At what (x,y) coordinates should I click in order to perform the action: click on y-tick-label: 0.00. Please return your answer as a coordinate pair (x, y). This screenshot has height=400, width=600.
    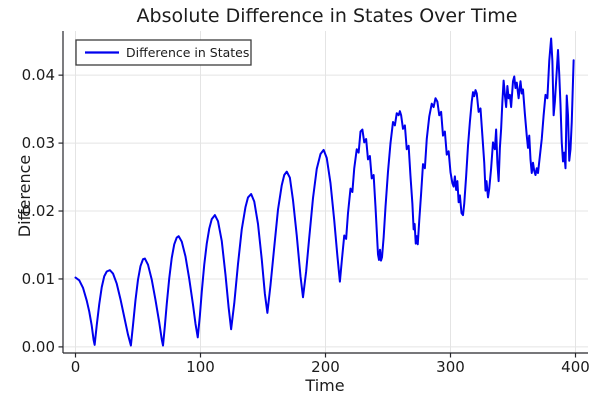
    Looking at the image, I should click on (38, 347).